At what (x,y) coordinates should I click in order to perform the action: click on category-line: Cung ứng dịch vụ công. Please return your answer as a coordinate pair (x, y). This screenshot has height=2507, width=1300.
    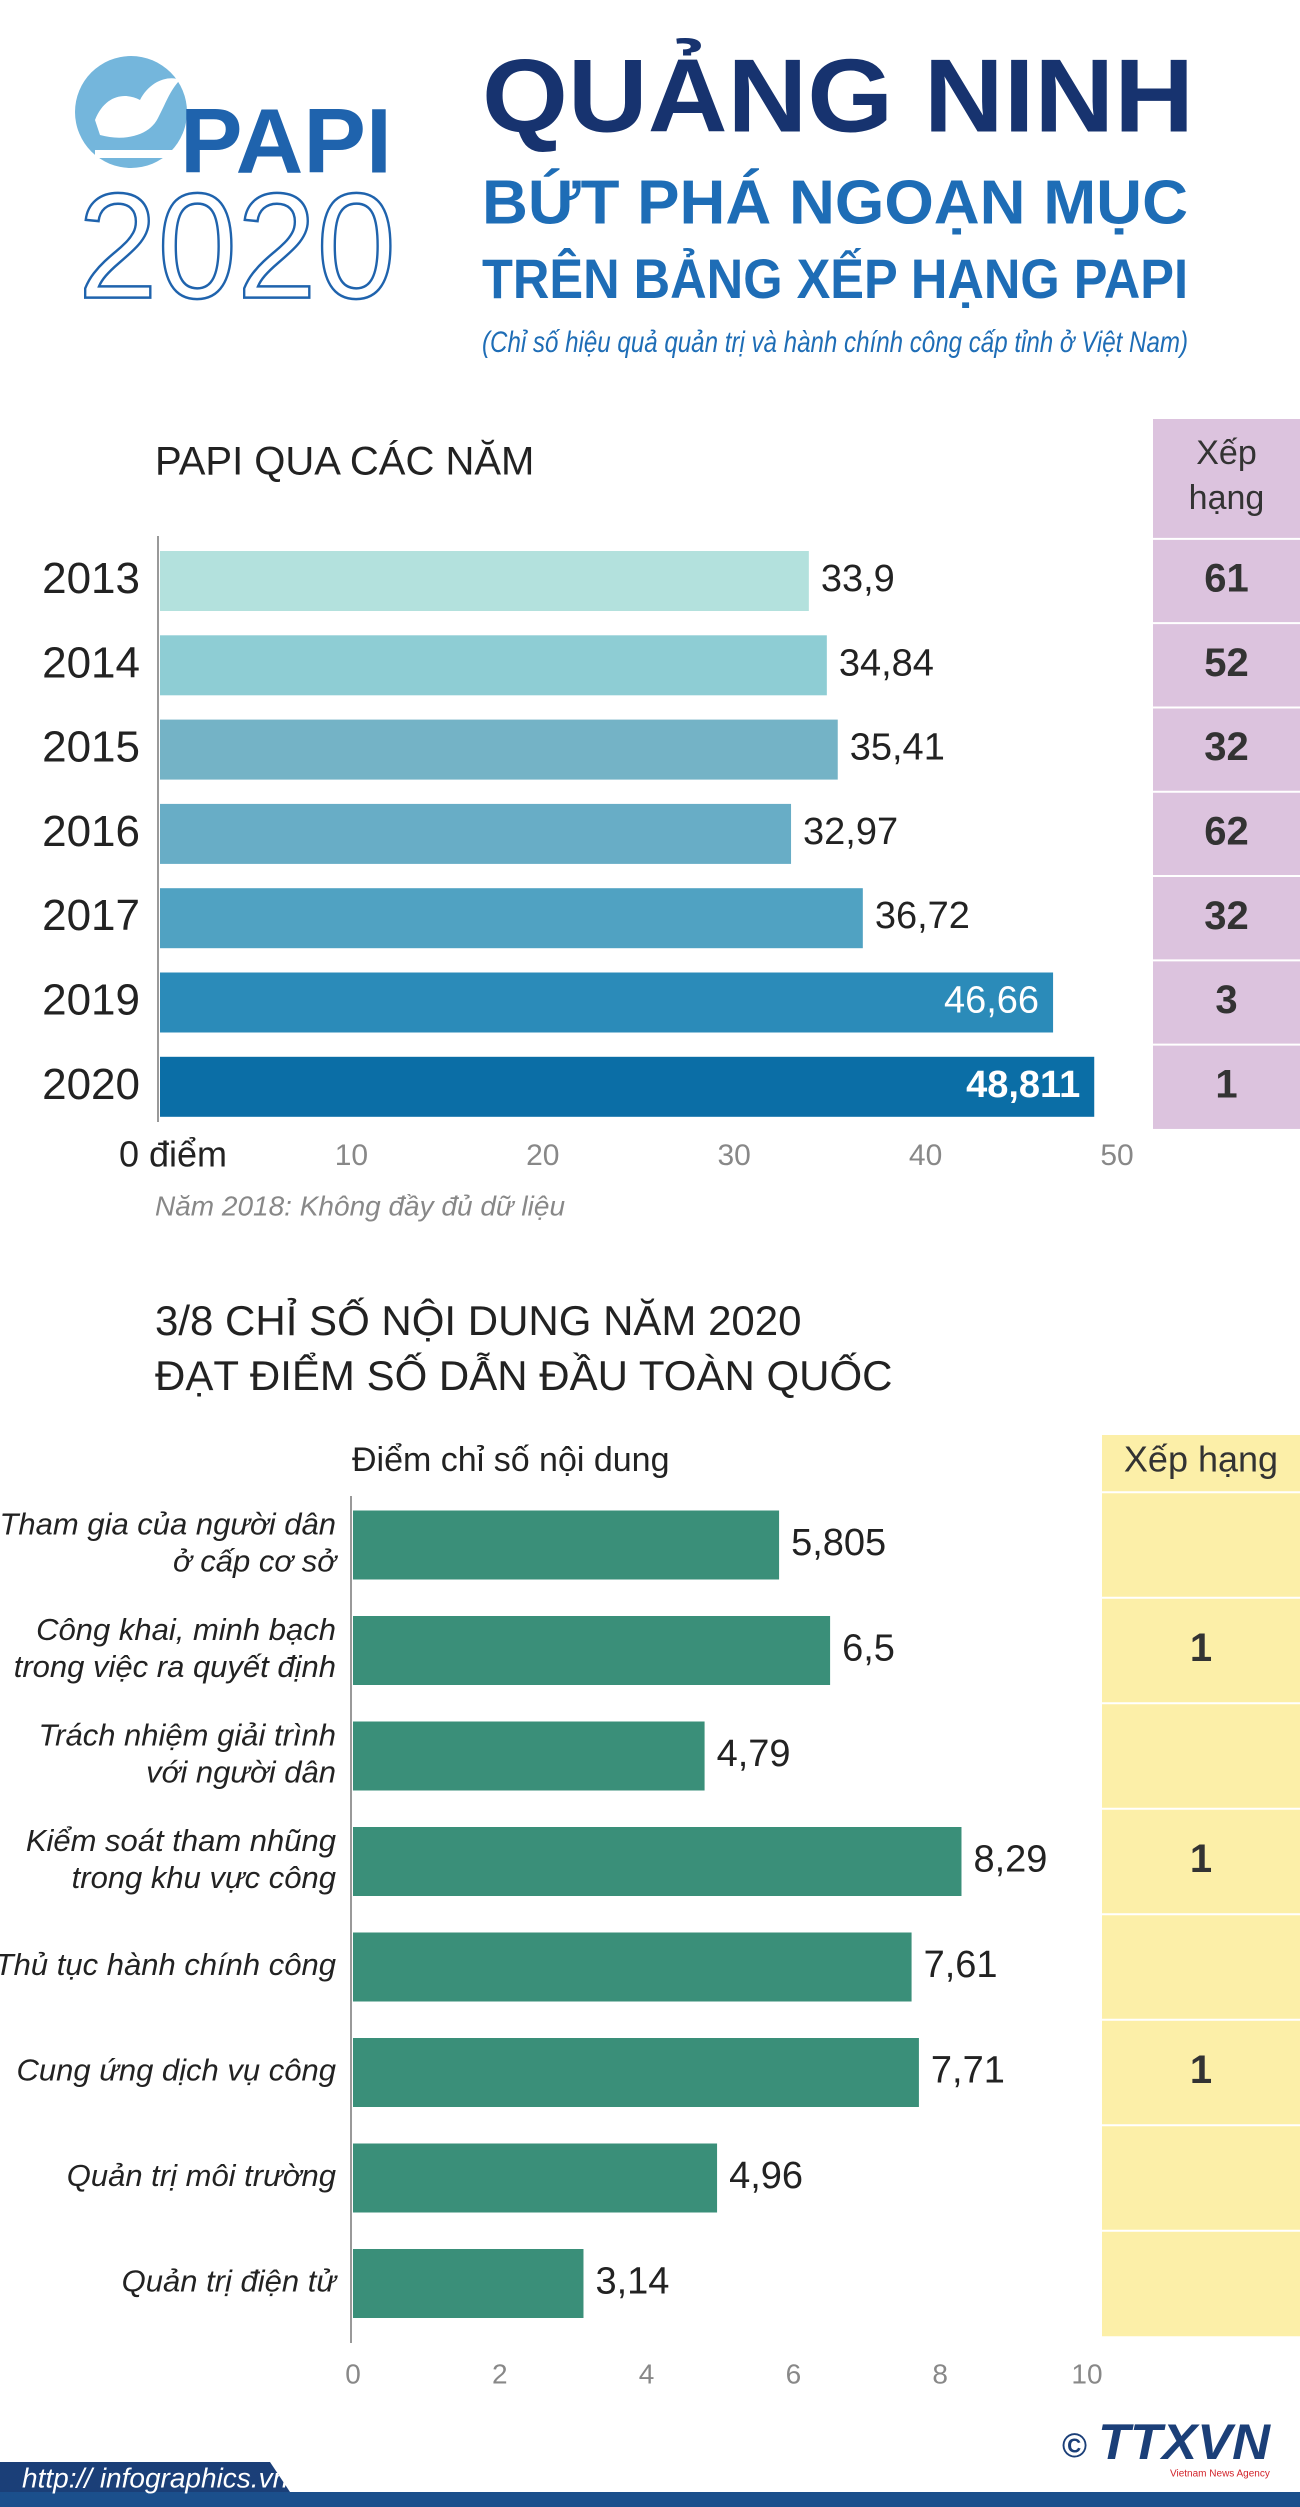
    Looking at the image, I should click on (176, 2070).